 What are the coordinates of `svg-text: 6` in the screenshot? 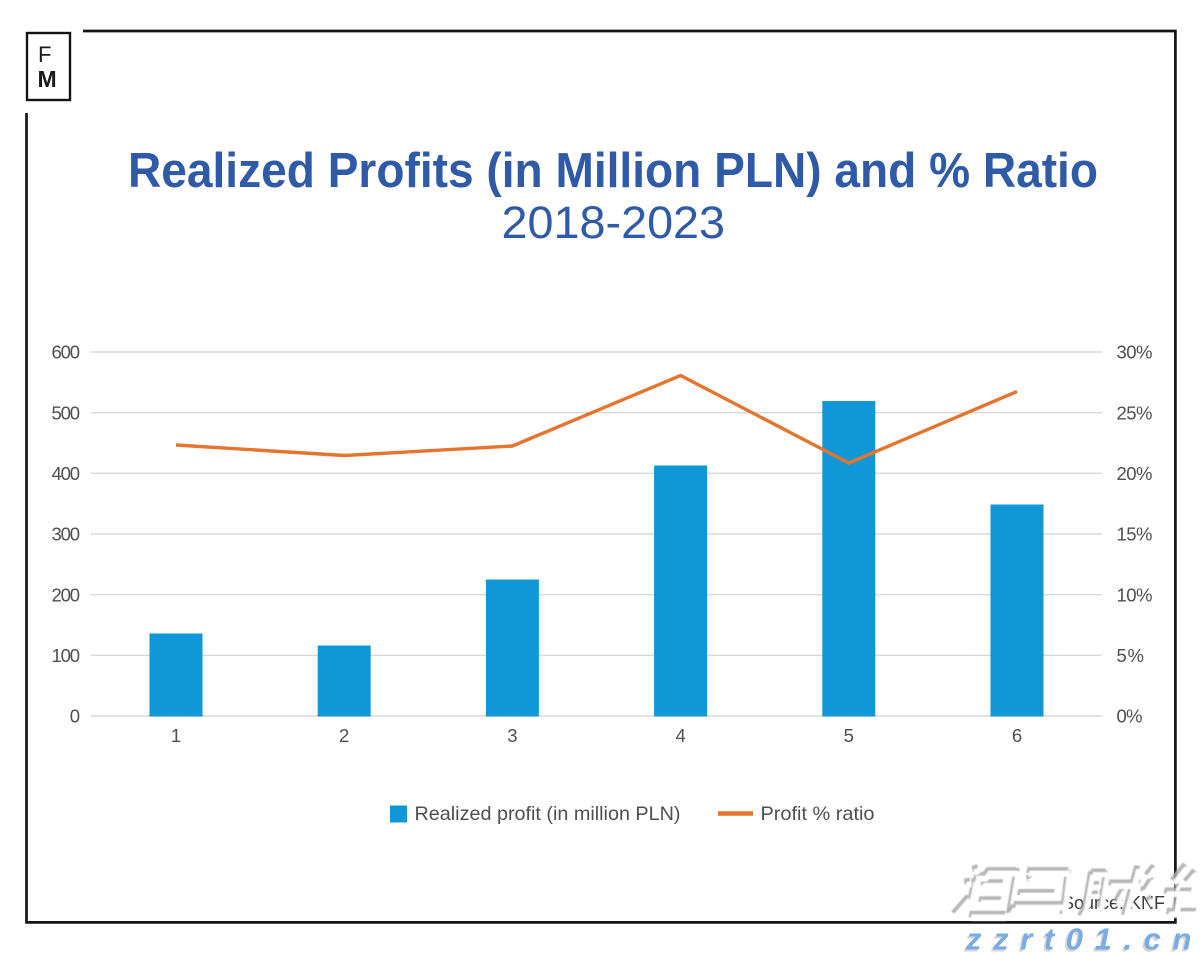 It's located at (1017, 735).